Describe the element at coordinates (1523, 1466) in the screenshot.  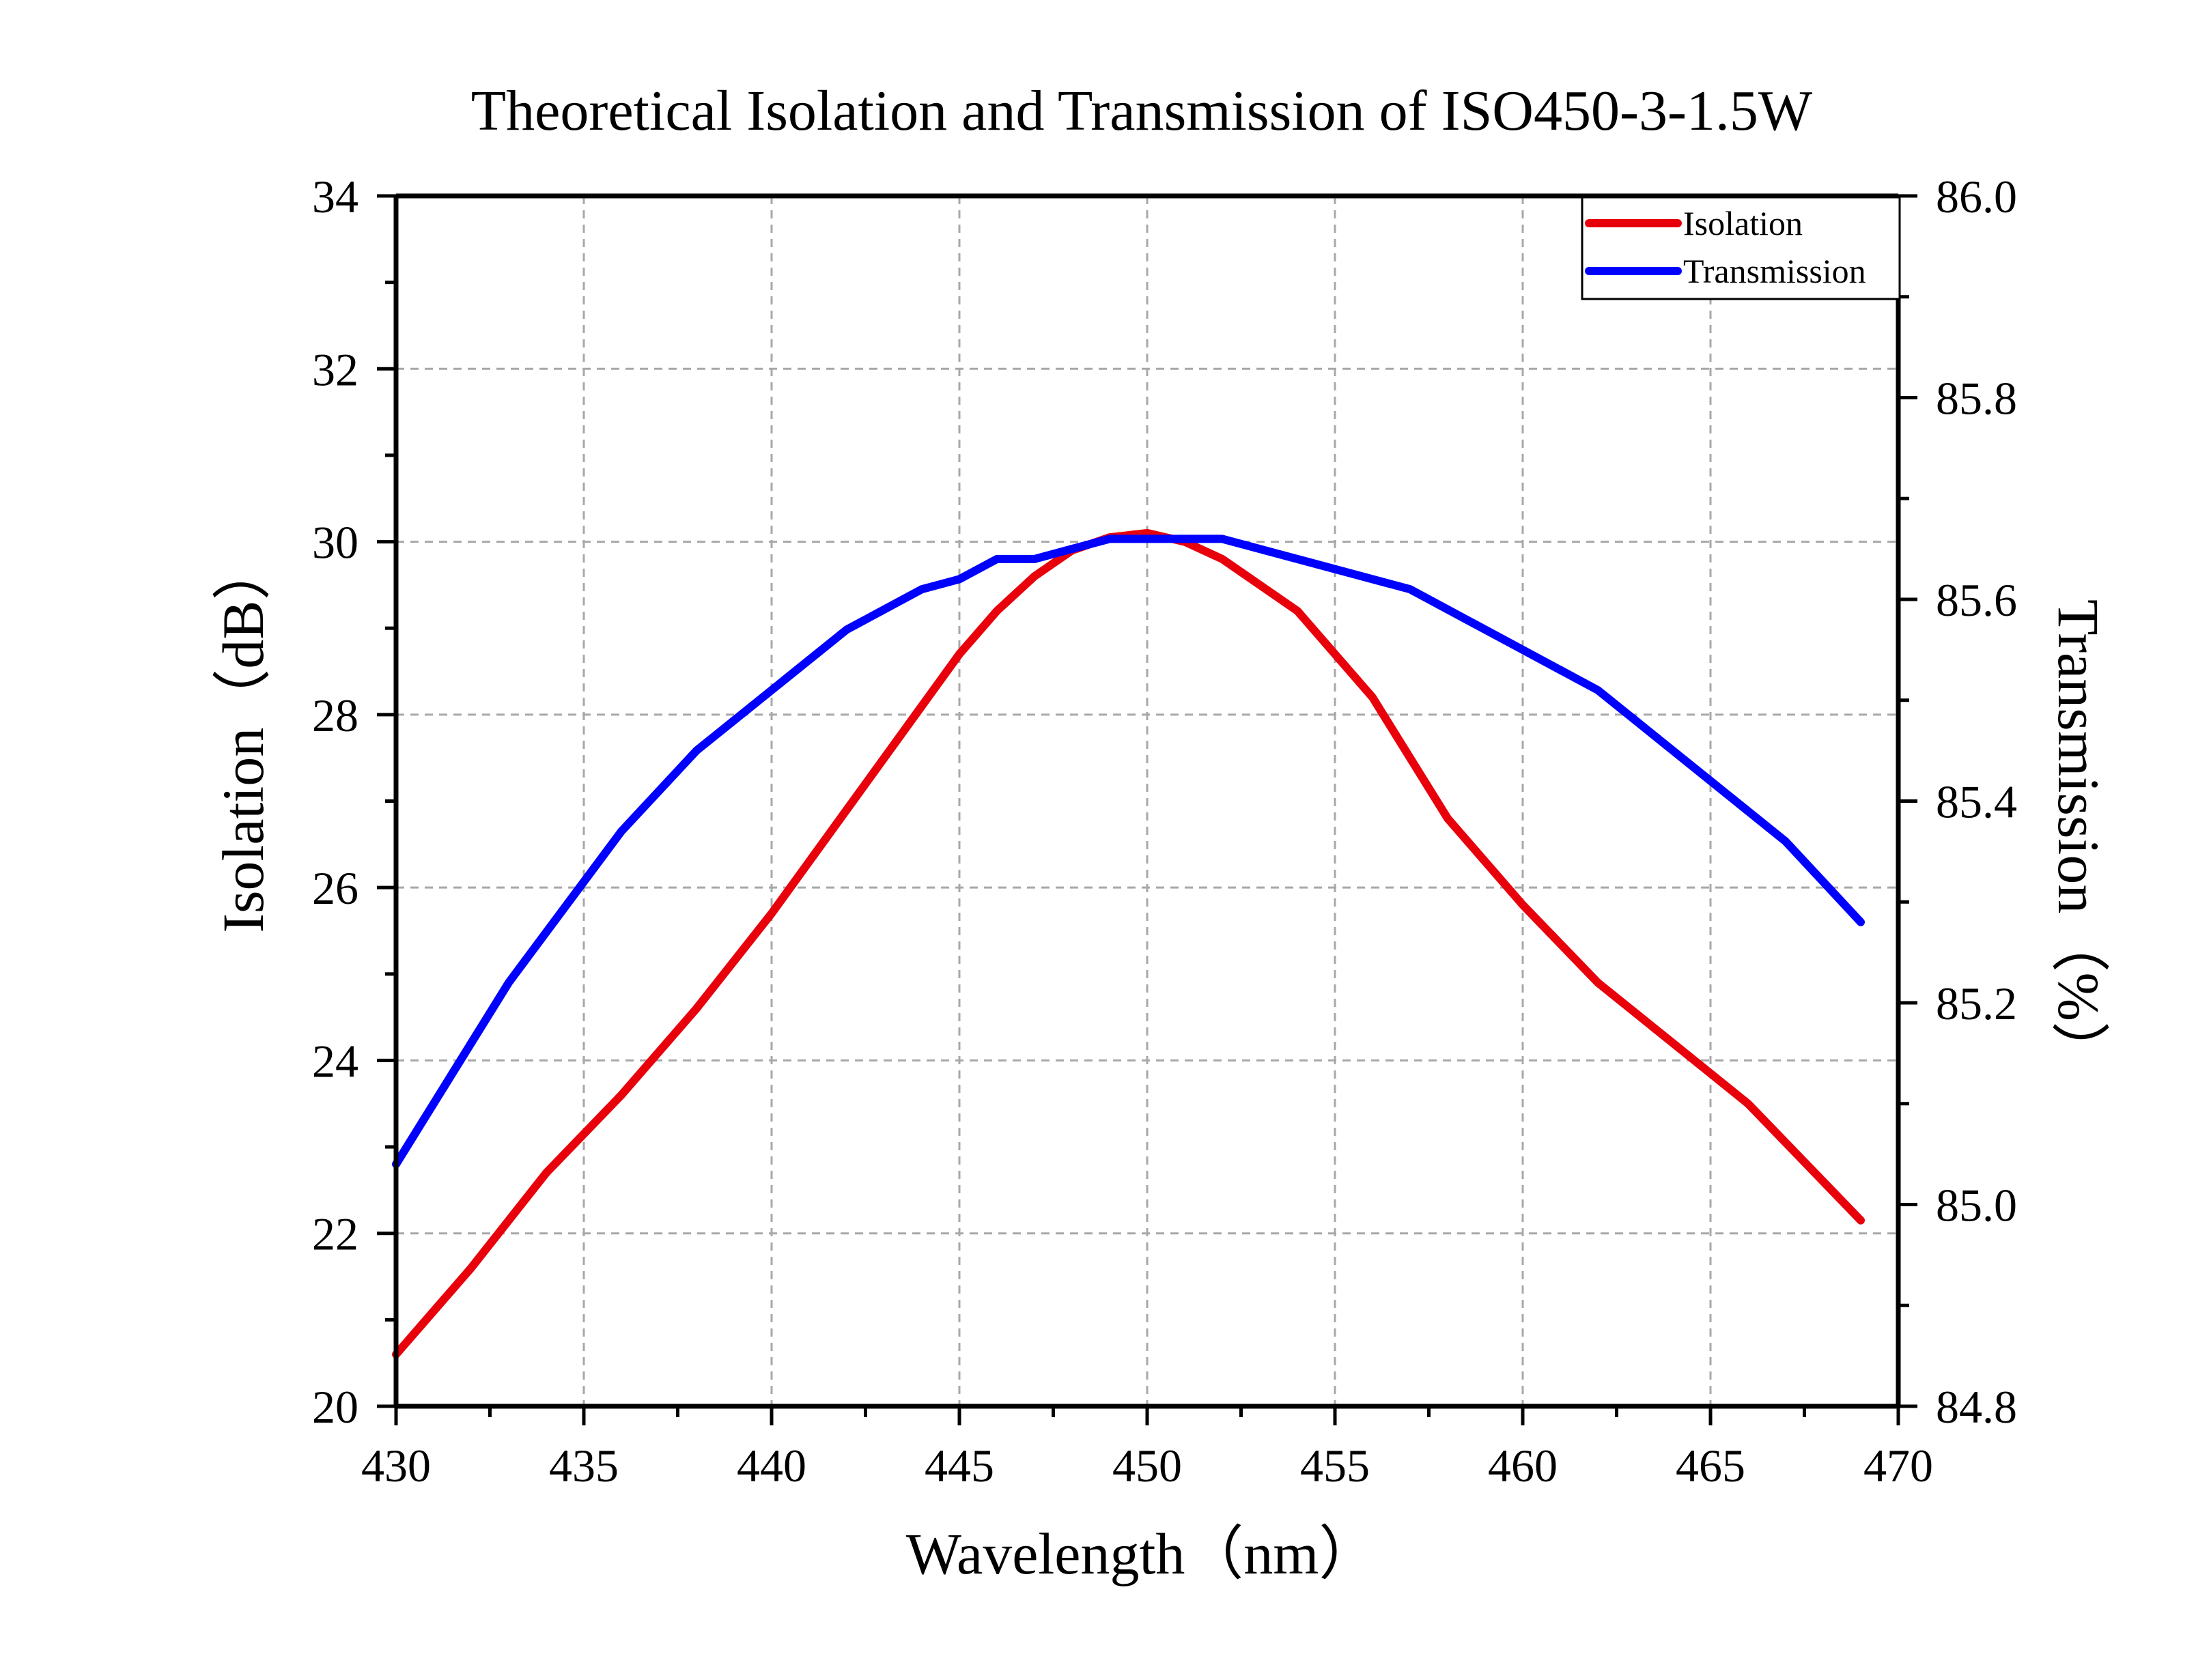
I see `x-tick-label: 460` at that location.